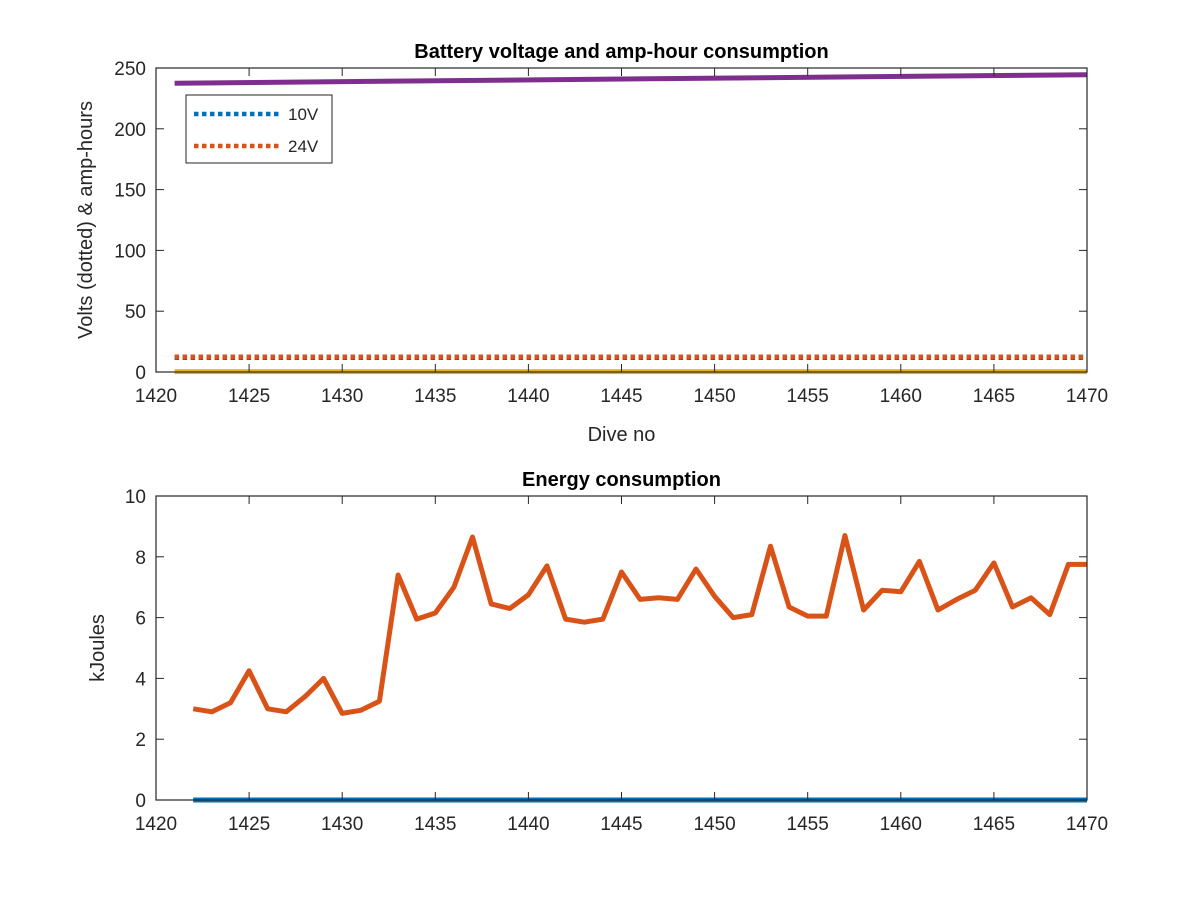 This screenshot has width=1200, height=900. I want to click on voltage-x-tick-label: 1425, so click(249, 396).